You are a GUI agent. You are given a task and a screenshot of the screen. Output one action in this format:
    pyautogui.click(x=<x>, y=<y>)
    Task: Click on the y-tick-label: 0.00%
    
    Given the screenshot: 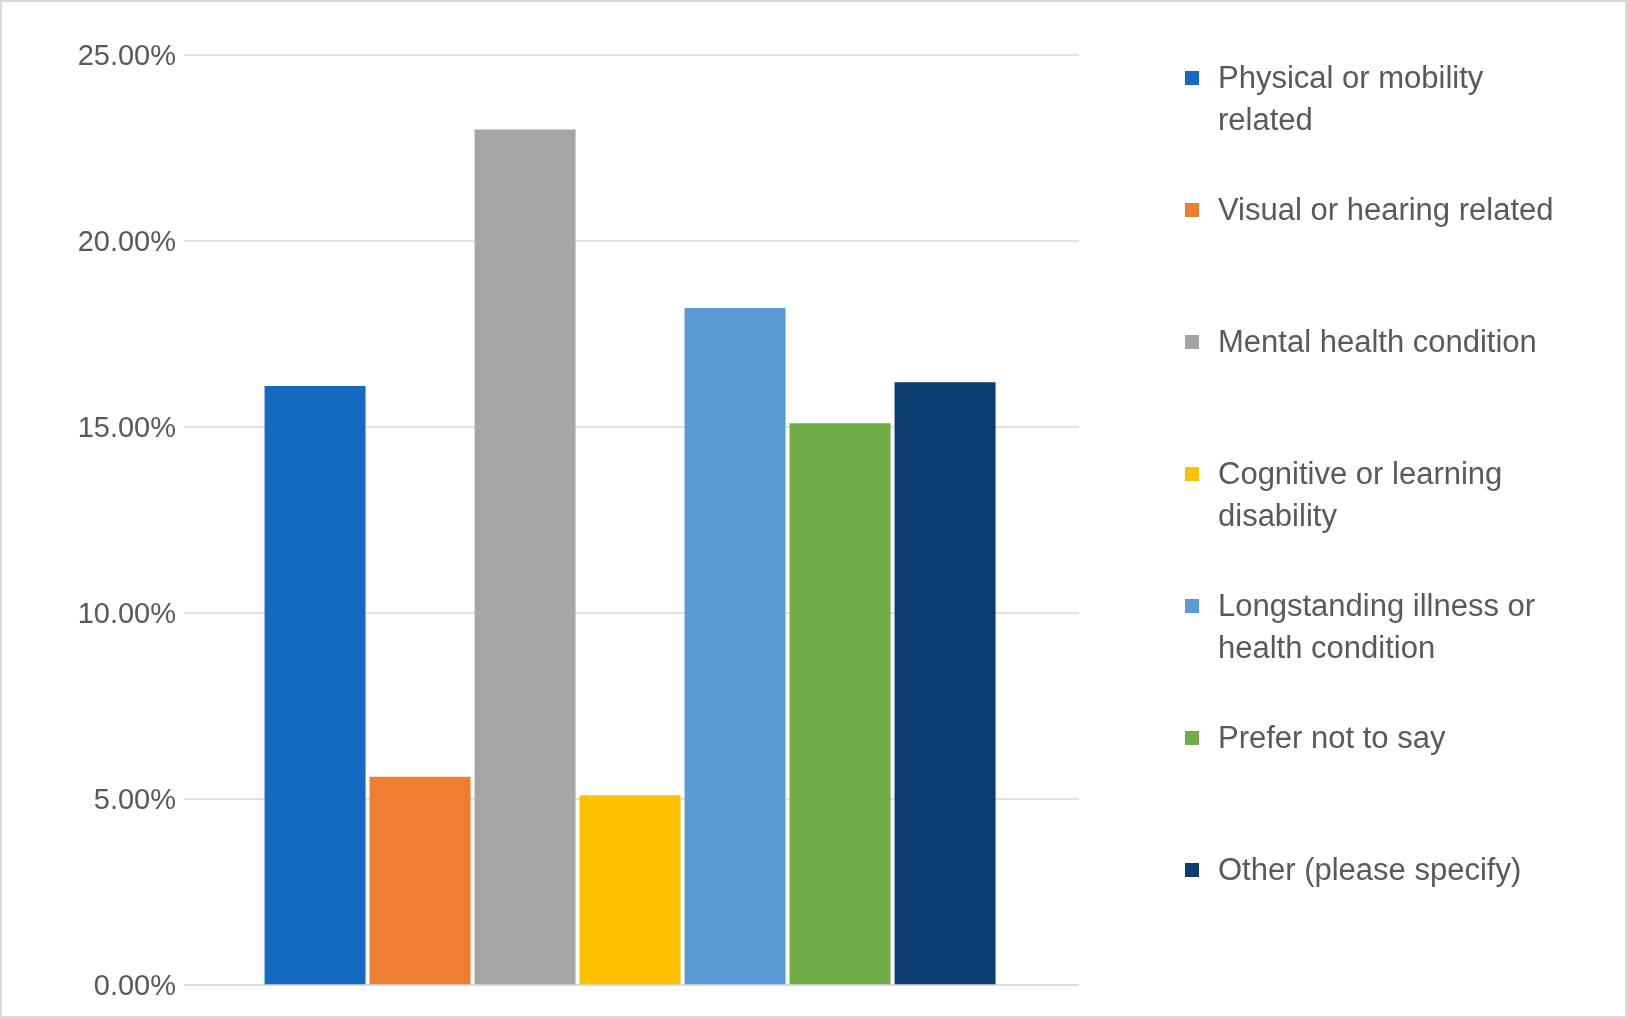 What is the action you would take?
    pyautogui.click(x=134, y=985)
    